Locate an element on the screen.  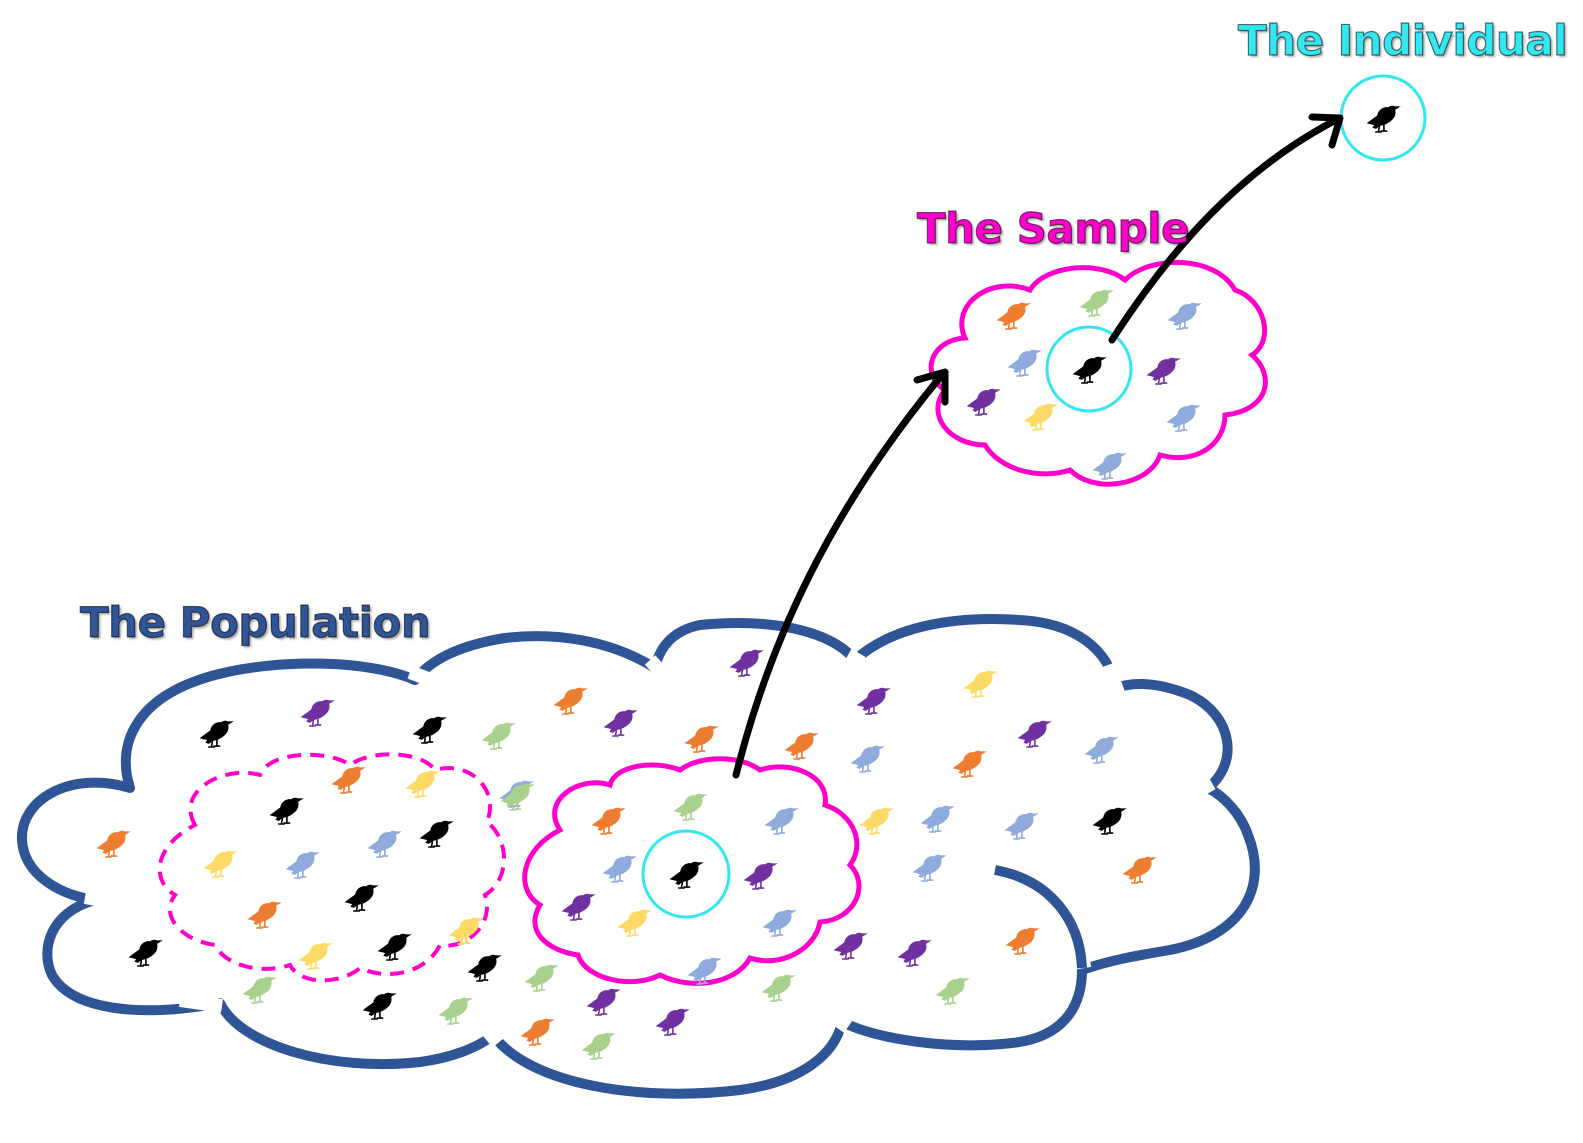
individual-birds is located at coordinates (1383, 119).